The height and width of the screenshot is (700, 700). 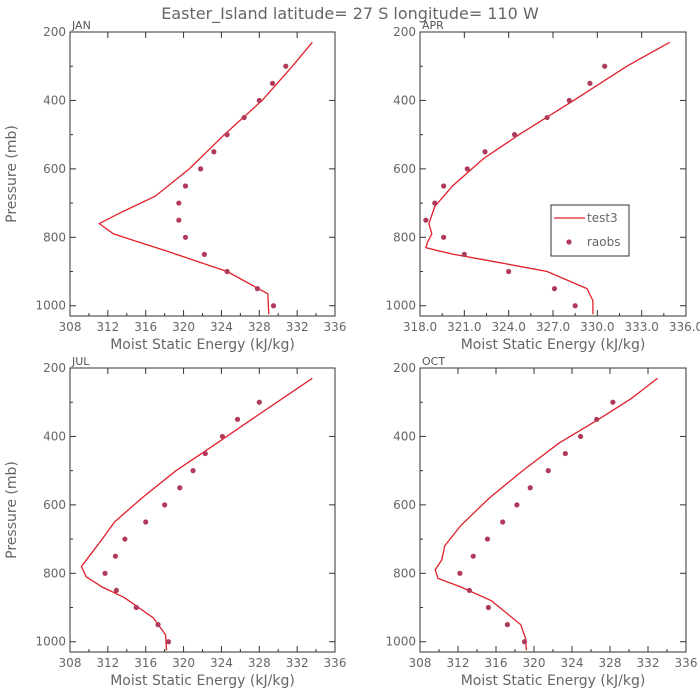 I want to click on x-tick-label-jul: 316, so click(x=145, y=663).